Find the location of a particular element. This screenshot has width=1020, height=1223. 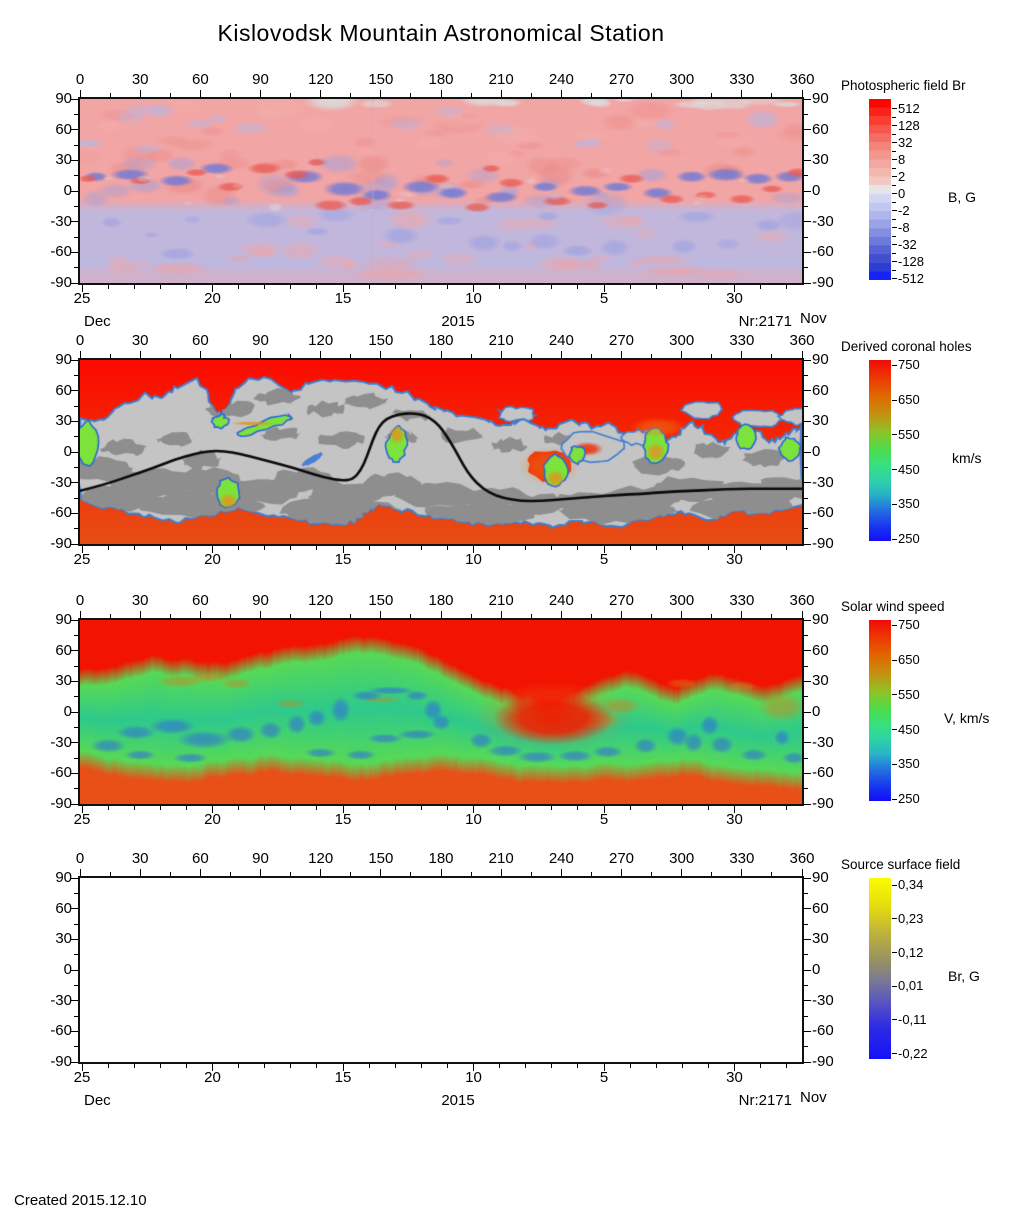

lat-tick-label: -30 is located at coordinates (823, 1000).